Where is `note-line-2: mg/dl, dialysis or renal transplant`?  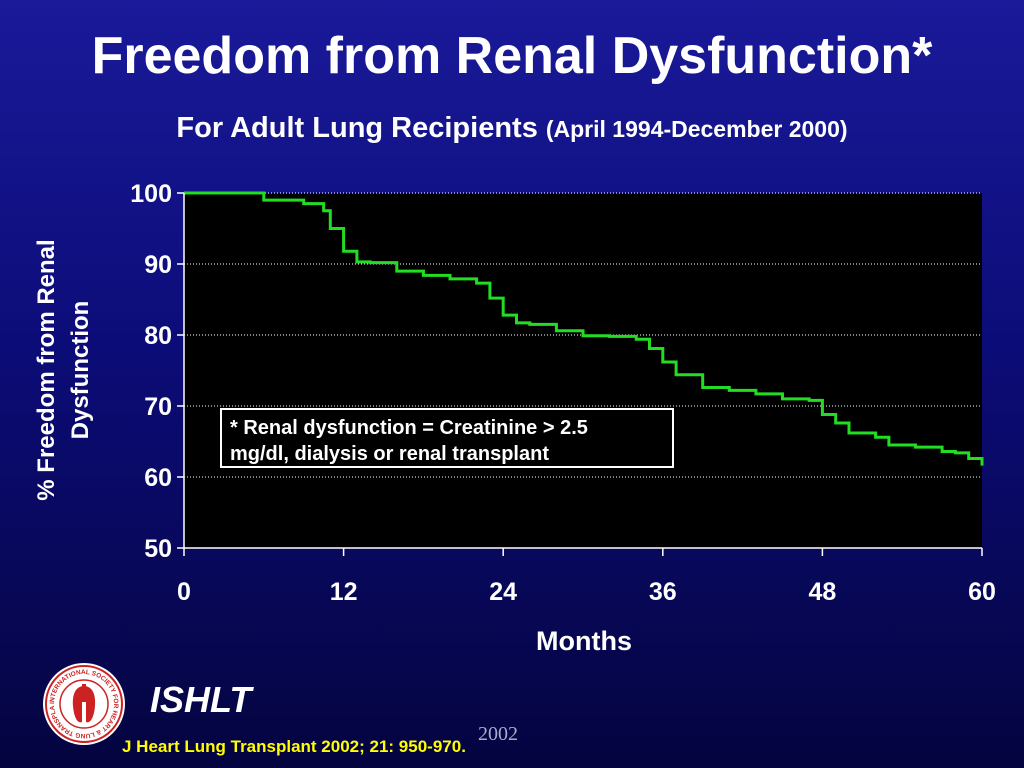
note-line-2: mg/dl, dialysis or renal transplant is located at coordinates (389, 454).